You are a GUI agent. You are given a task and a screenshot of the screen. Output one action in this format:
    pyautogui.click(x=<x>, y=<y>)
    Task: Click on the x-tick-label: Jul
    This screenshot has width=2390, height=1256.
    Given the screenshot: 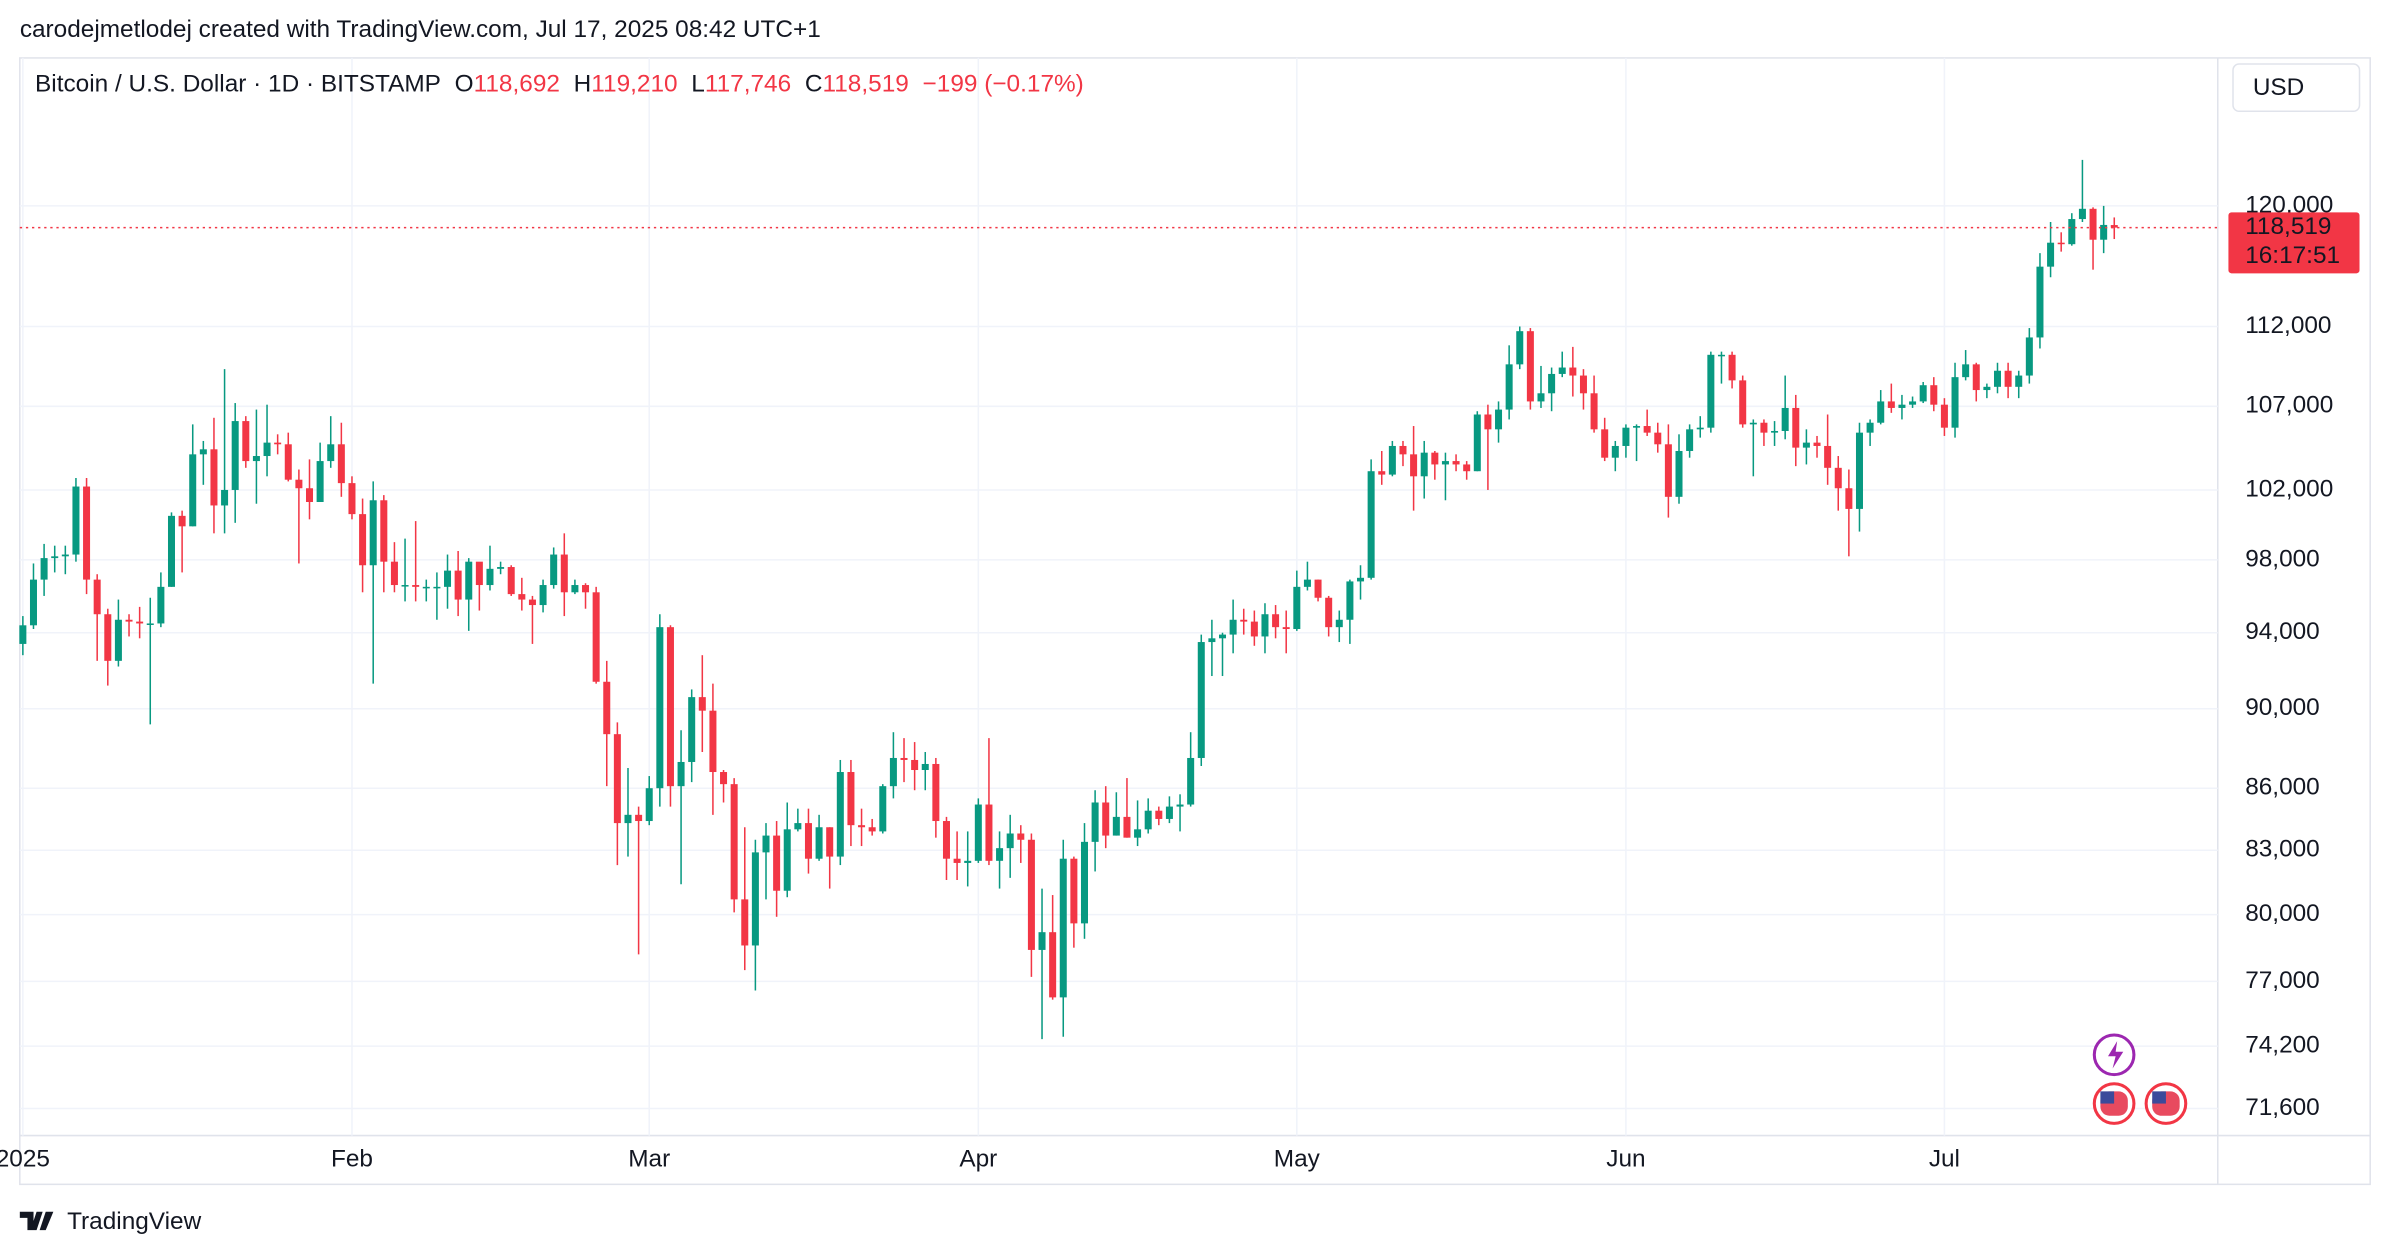 What is the action you would take?
    pyautogui.click(x=1944, y=1158)
    